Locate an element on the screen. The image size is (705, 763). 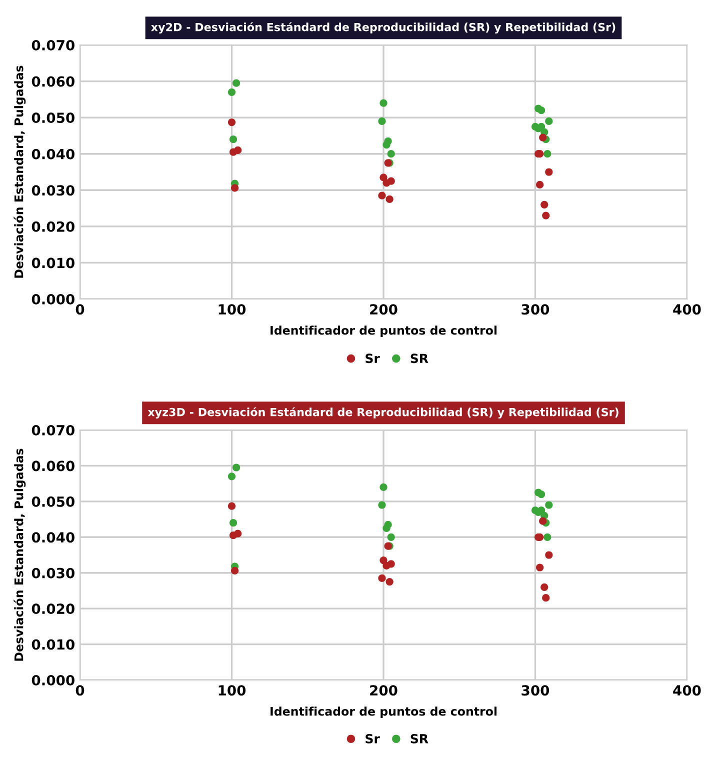
chart-title: xyz3D - Desviación Estándard de Reproducibilidad (SR) y Repetibilidad (Sr) is located at coordinates (383, 413).